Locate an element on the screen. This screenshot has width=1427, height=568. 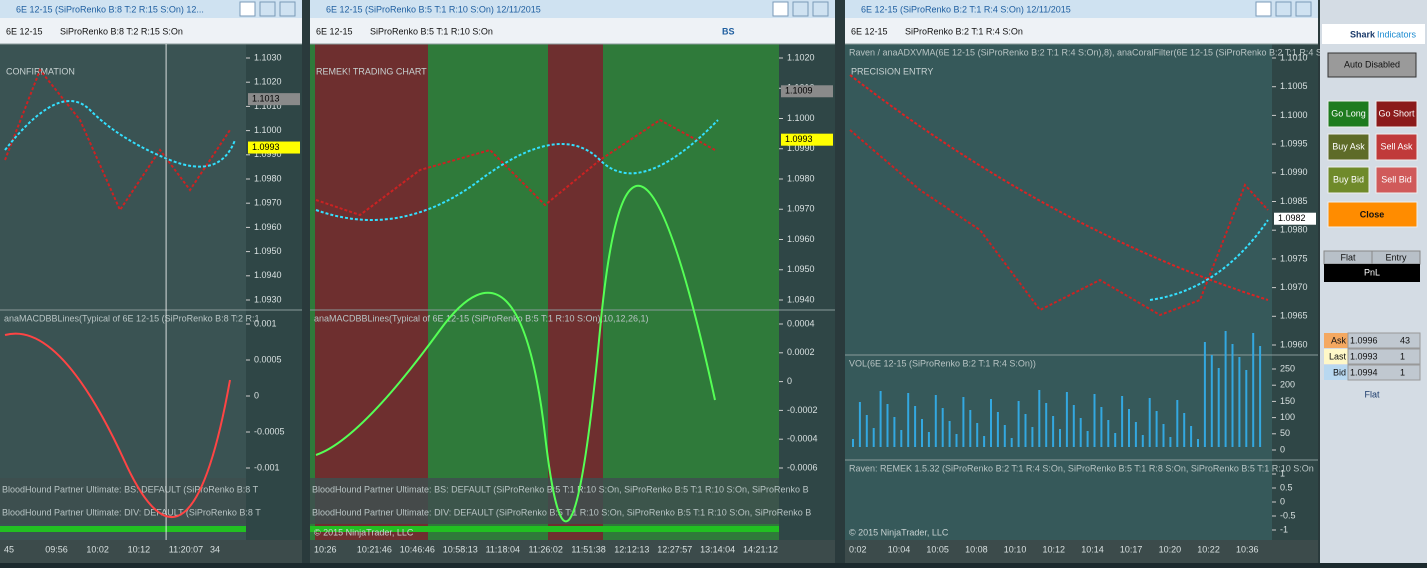
time-label: 14:21:12 is located at coordinates (760, 549).